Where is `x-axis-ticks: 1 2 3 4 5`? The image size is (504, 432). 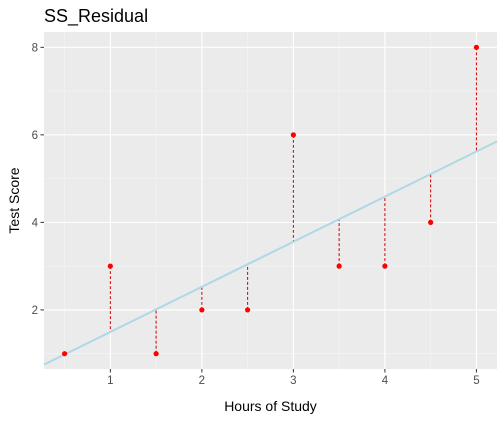
x-axis-ticks: 1 2 3 4 5 is located at coordinates (293, 378).